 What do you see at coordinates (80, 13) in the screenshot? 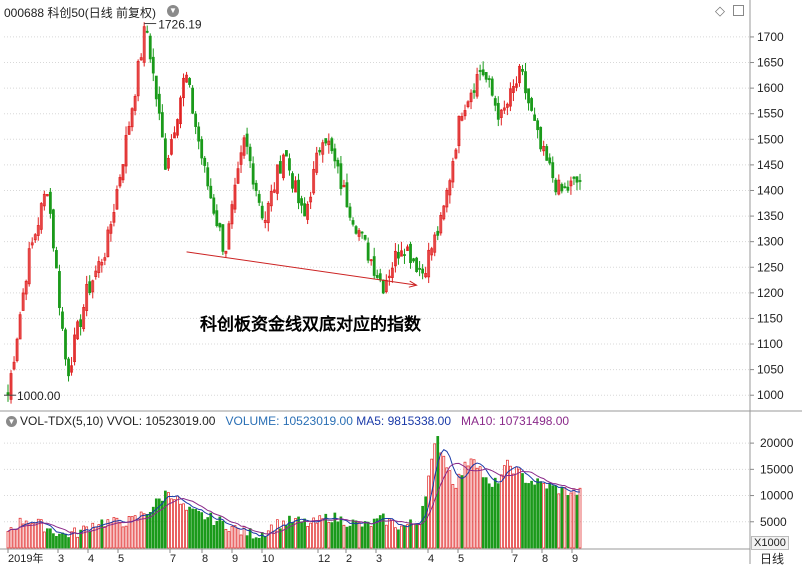
I see `chart-title: 000688 科创50(日线 前复权)` at bounding box center [80, 13].